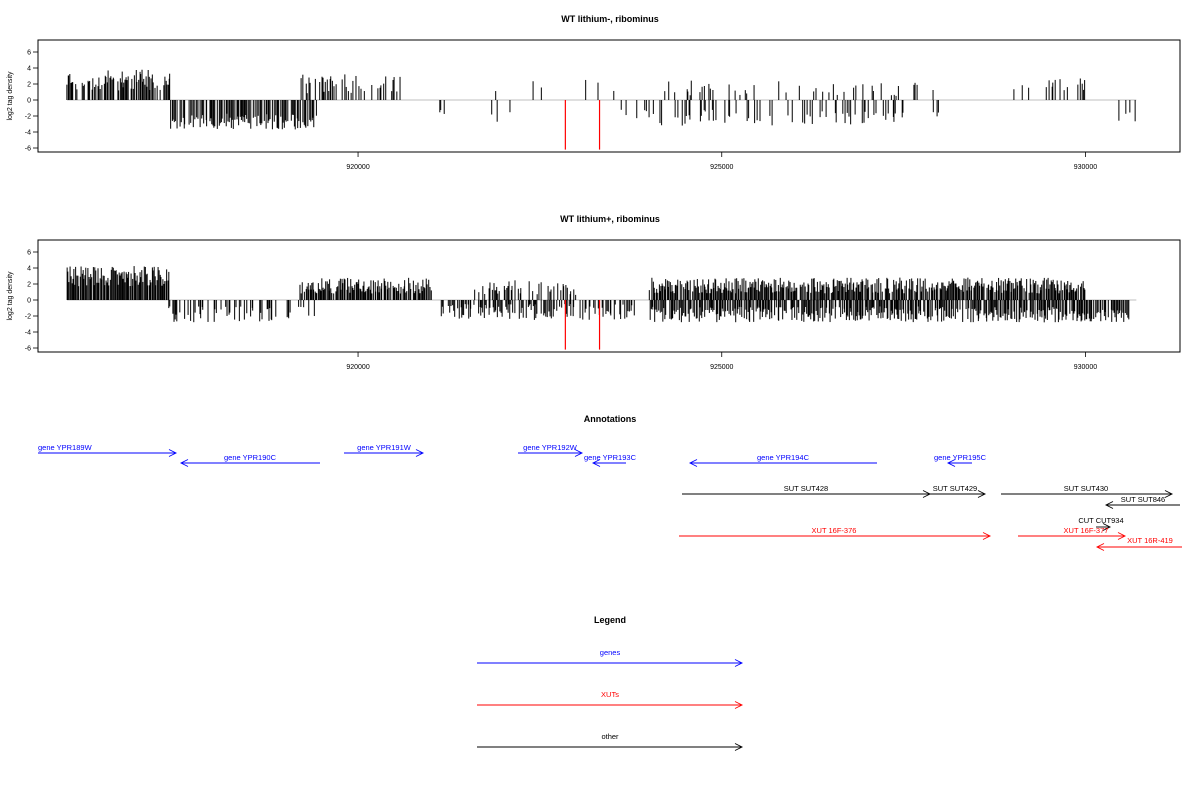 The width and height of the screenshot is (1200, 800). I want to click on annotation-label: XUT 16F-376, so click(834, 530).